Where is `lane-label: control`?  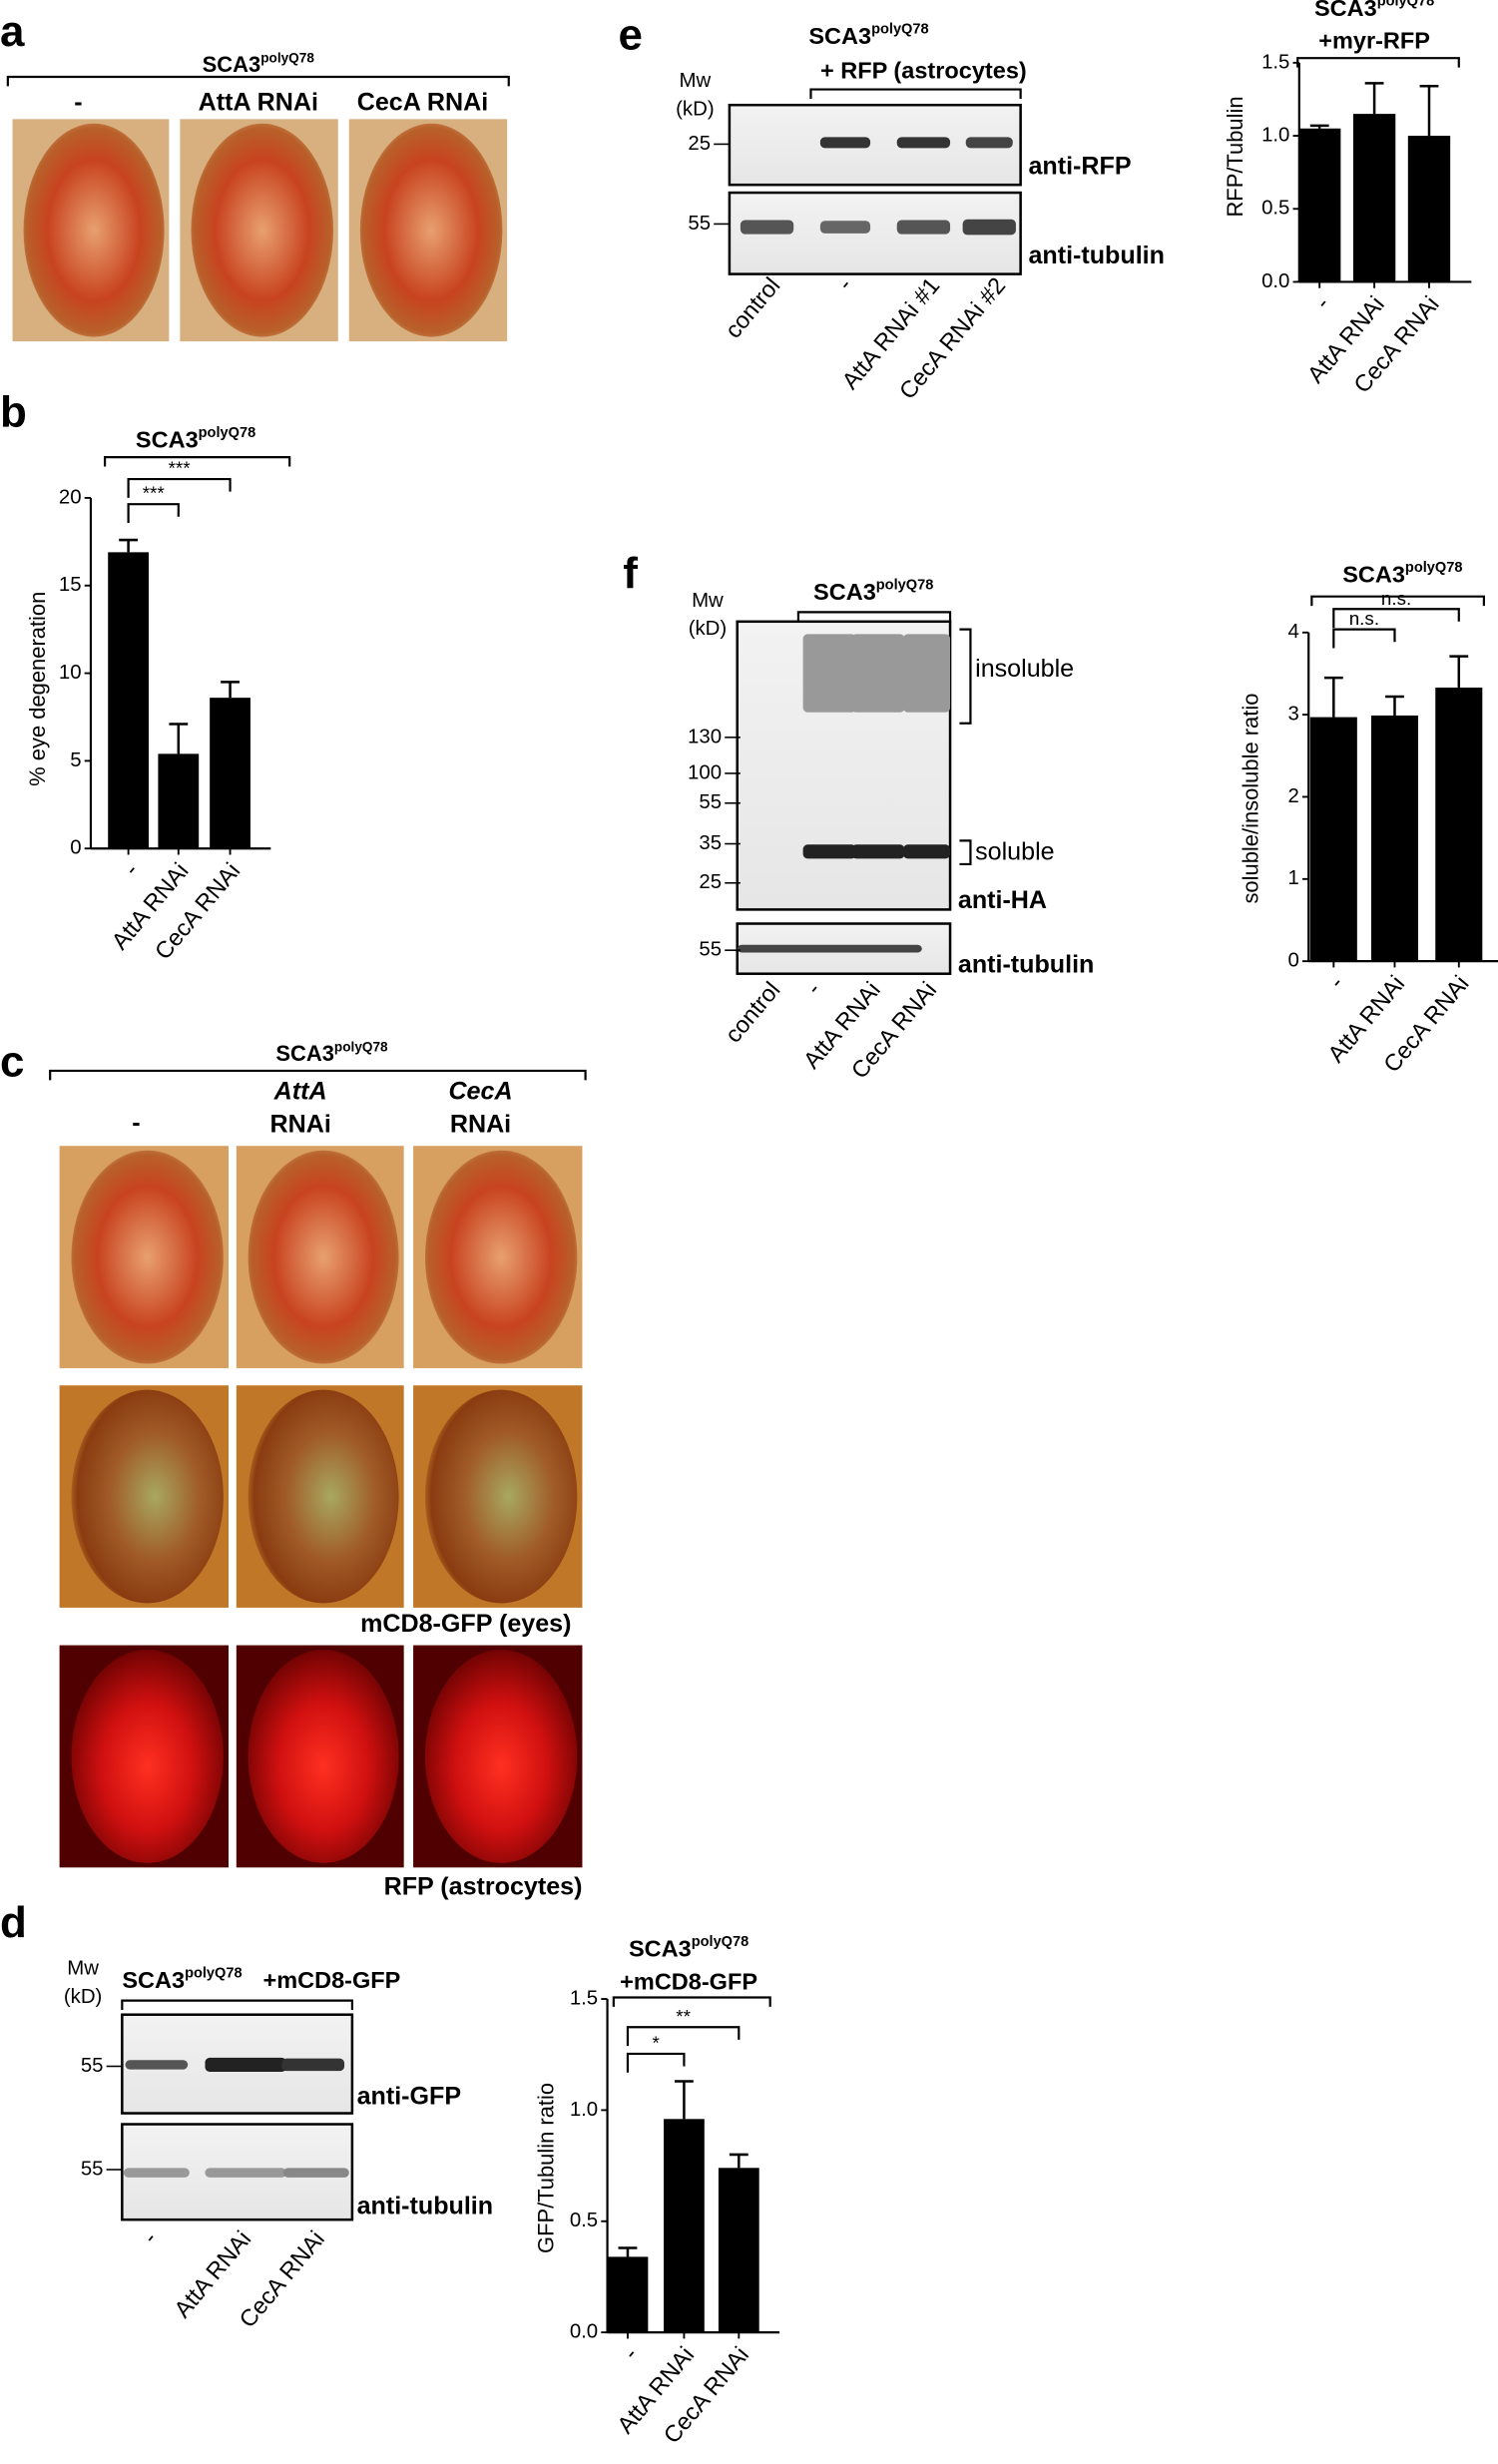
lane-label: control is located at coordinates (752, 307).